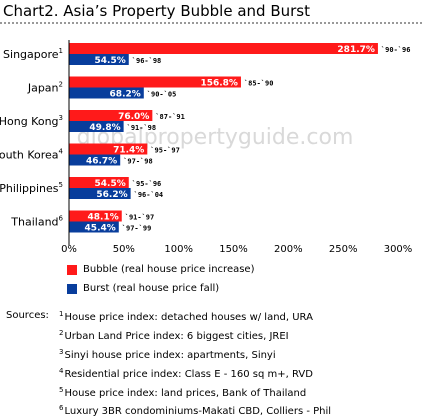 The height and width of the screenshot is (420, 422). I want to click on period-label: `97-`99, so click(137, 229).